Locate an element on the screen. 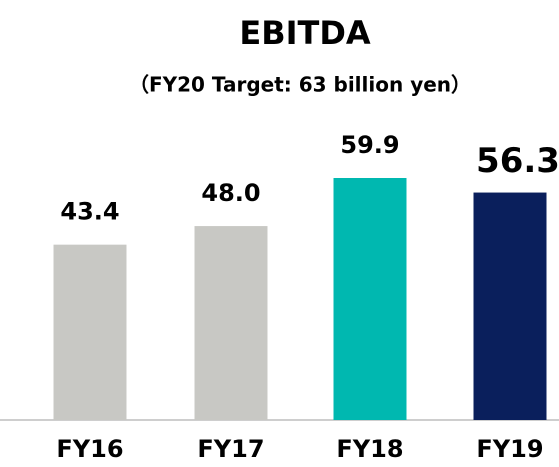  data-label: 43.4 is located at coordinates (89, 212).